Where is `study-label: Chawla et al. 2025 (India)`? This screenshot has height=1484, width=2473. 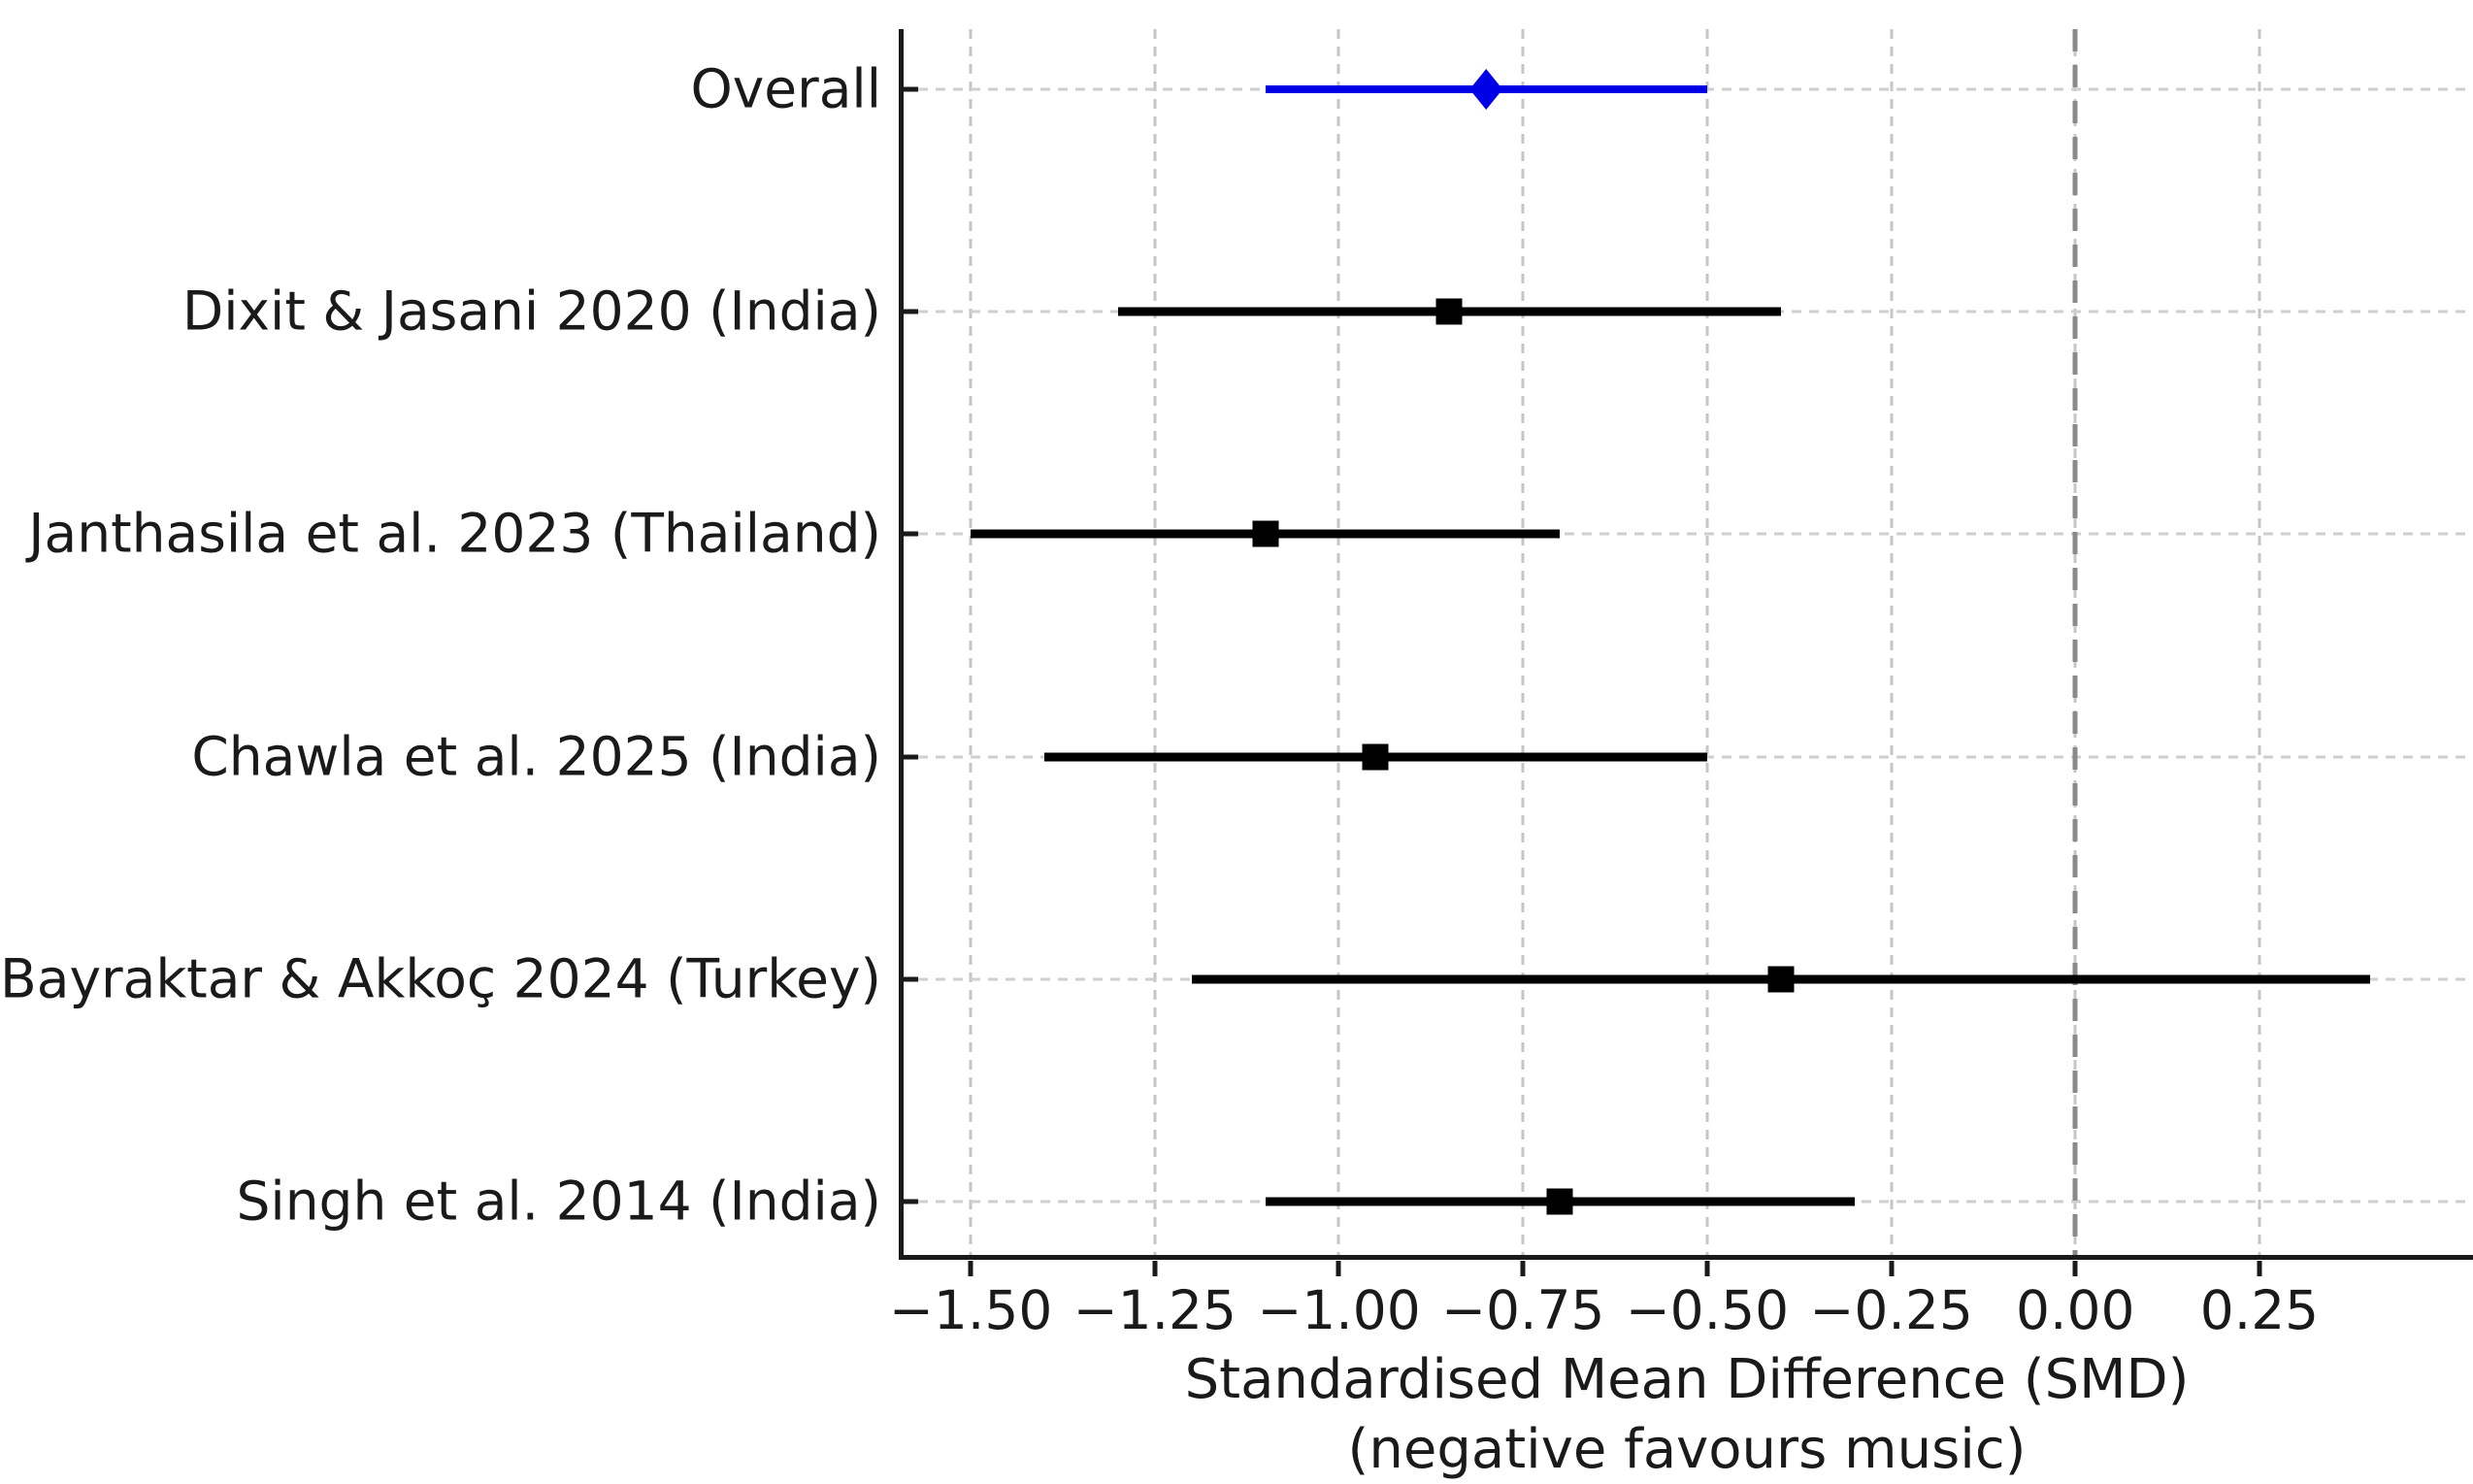
study-label: Chawla et al. 2025 (India) is located at coordinates (536, 756).